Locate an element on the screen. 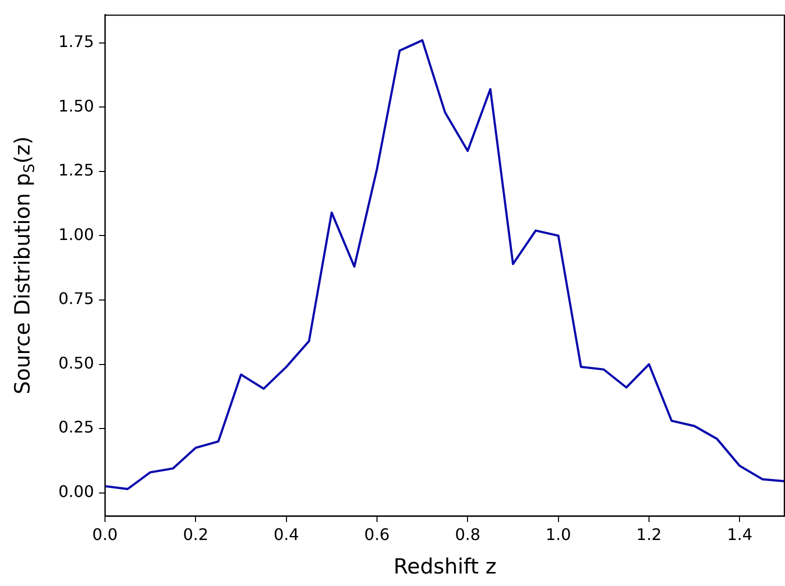 The height and width of the screenshot is (586, 785). x-tick-label: 0.6 is located at coordinates (377, 534).